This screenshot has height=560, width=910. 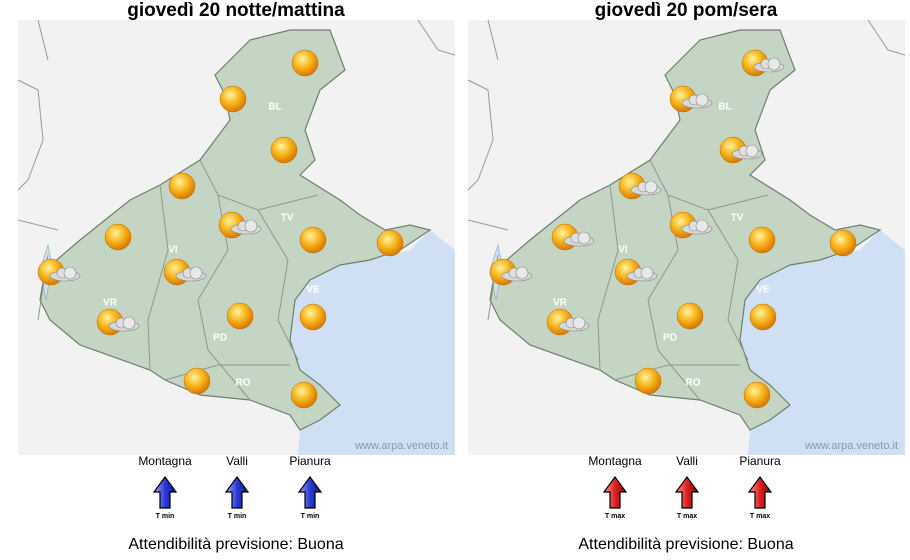 I want to click on panel-title: giovedì 20 pom/sera, so click(x=686, y=10).